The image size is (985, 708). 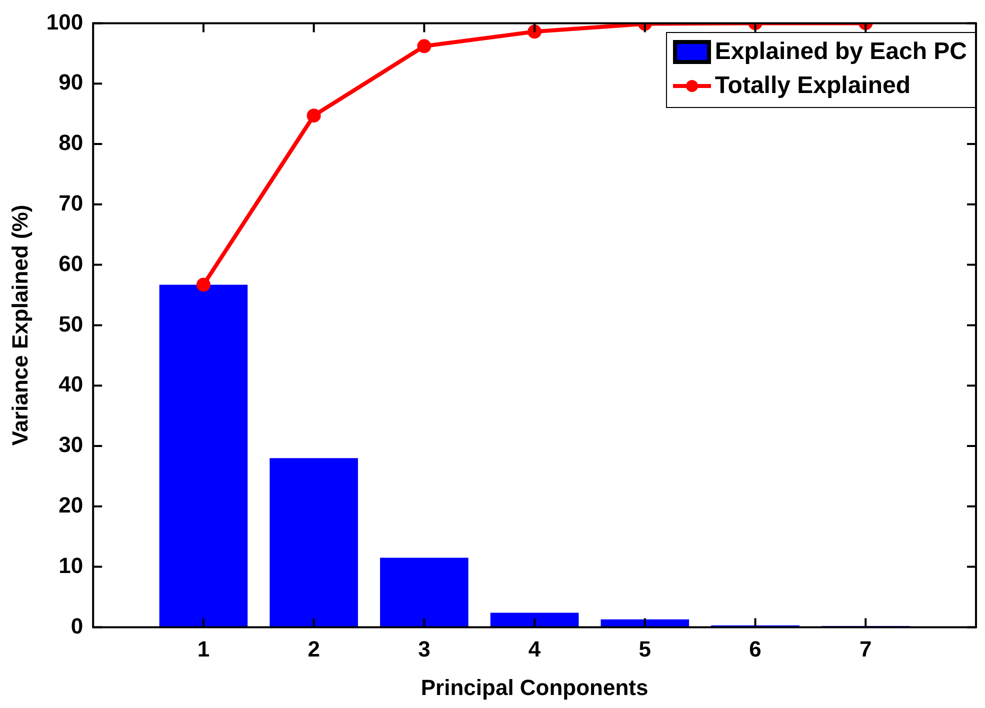 What do you see at coordinates (77, 625) in the screenshot?
I see `y-tick-label: 0` at bounding box center [77, 625].